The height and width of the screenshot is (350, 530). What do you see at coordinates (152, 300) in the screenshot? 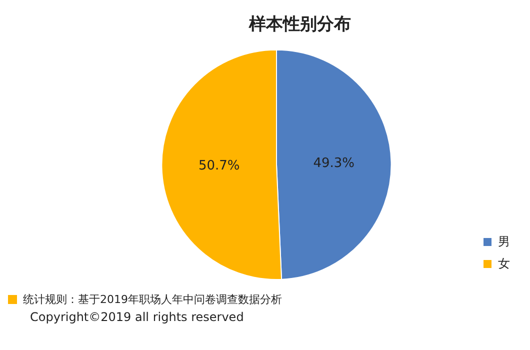
I see `text: 统计规则：基于2019年职场人年中问卷调查数据分析` at bounding box center [152, 300].